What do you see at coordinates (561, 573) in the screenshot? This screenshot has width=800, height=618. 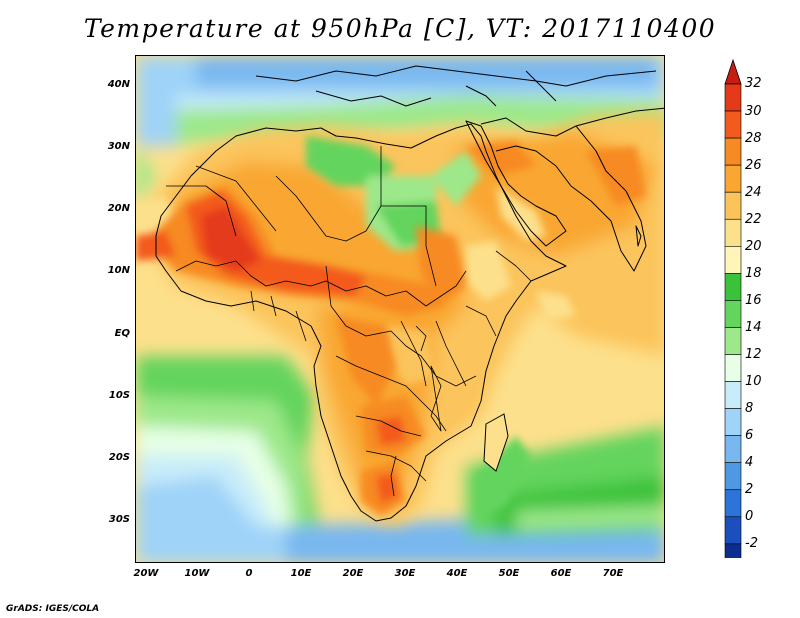 I see `lon-tick-label: 60E` at bounding box center [561, 573].